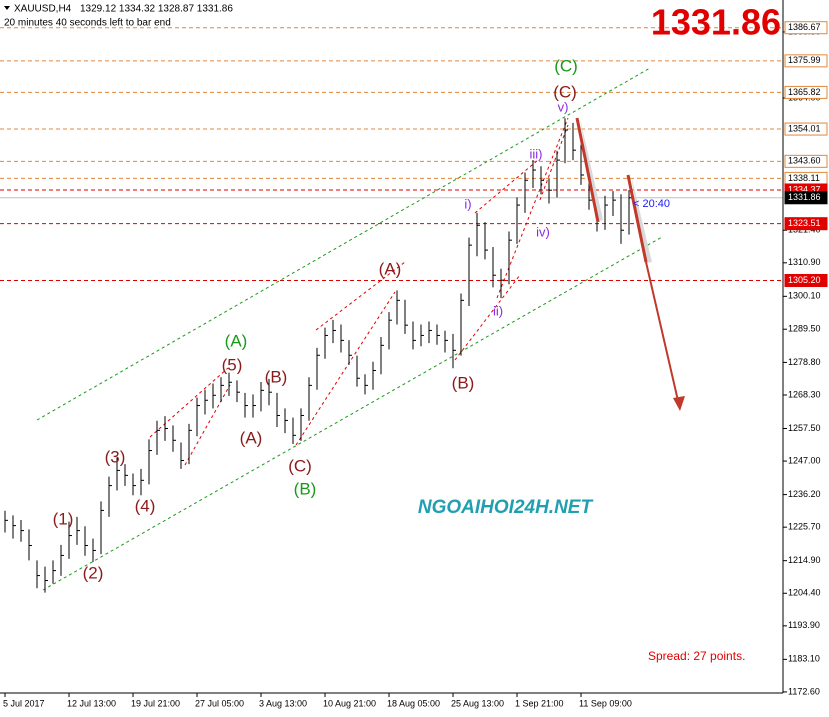 Image resolution: width=829 pixels, height=717 pixels. What do you see at coordinates (804, 625) in the screenshot?
I see `y-tick-label: 1193.90` at bounding box center [804, 625].